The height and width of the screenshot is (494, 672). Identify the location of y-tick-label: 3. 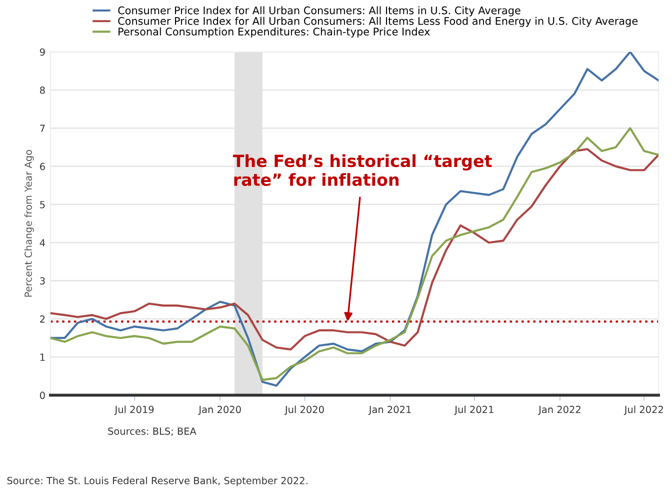
(42, 281).